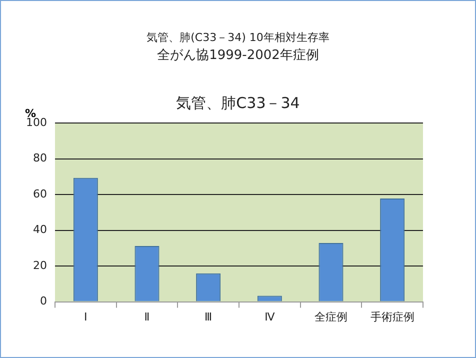 The width and height of the screenshot is (476, 358). I want to click on x-tick-label: Ⅲ, so click(208, 317).